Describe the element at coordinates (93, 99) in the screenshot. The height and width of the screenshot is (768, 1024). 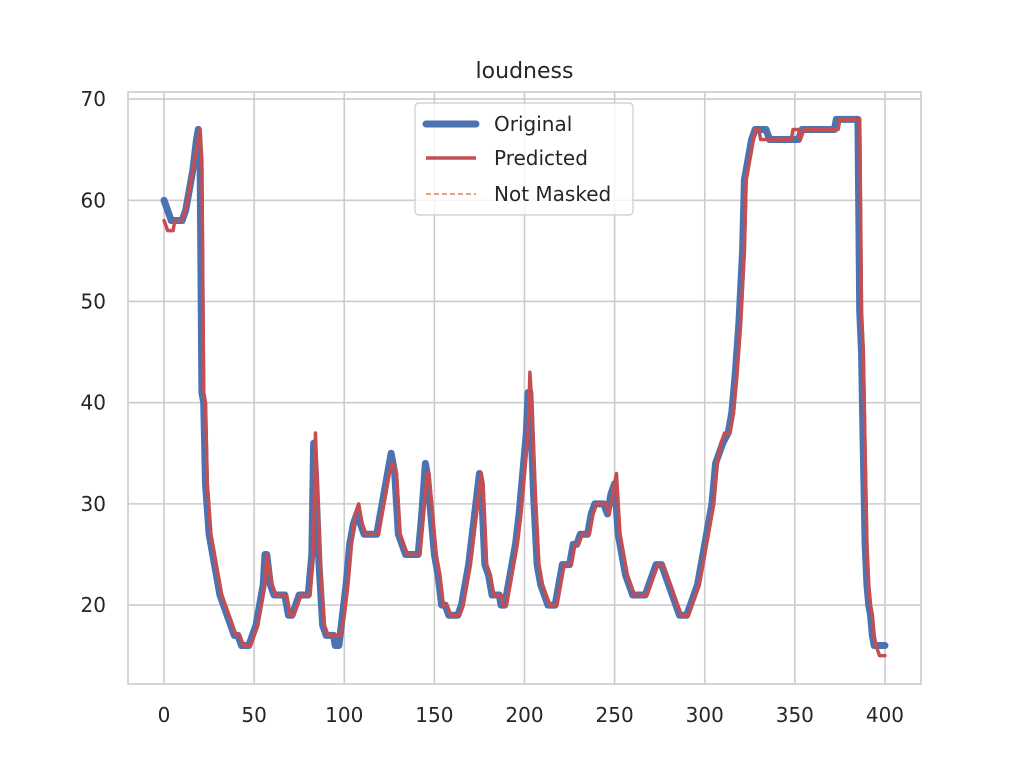
I see `y-tick-label: 70` at that location.